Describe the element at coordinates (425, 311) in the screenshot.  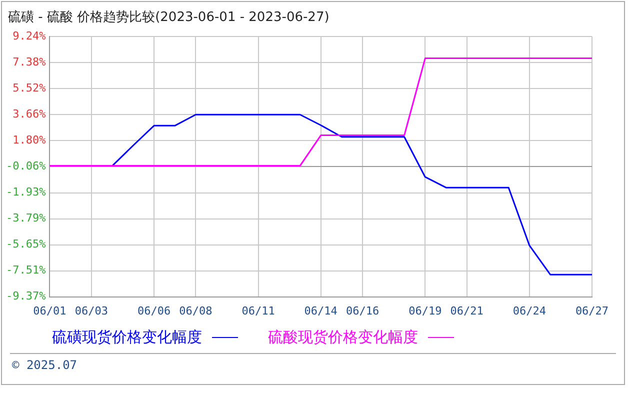
I see `x-tick-label: 06/19` at that location.